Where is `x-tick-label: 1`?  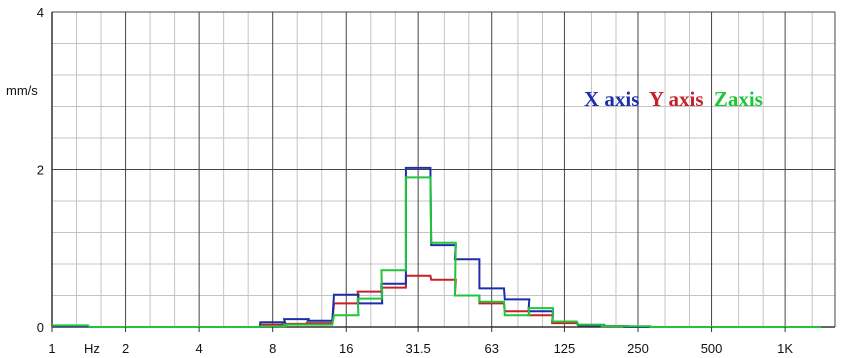
x-tick-label: 1 is located at coordinates (51, 348).